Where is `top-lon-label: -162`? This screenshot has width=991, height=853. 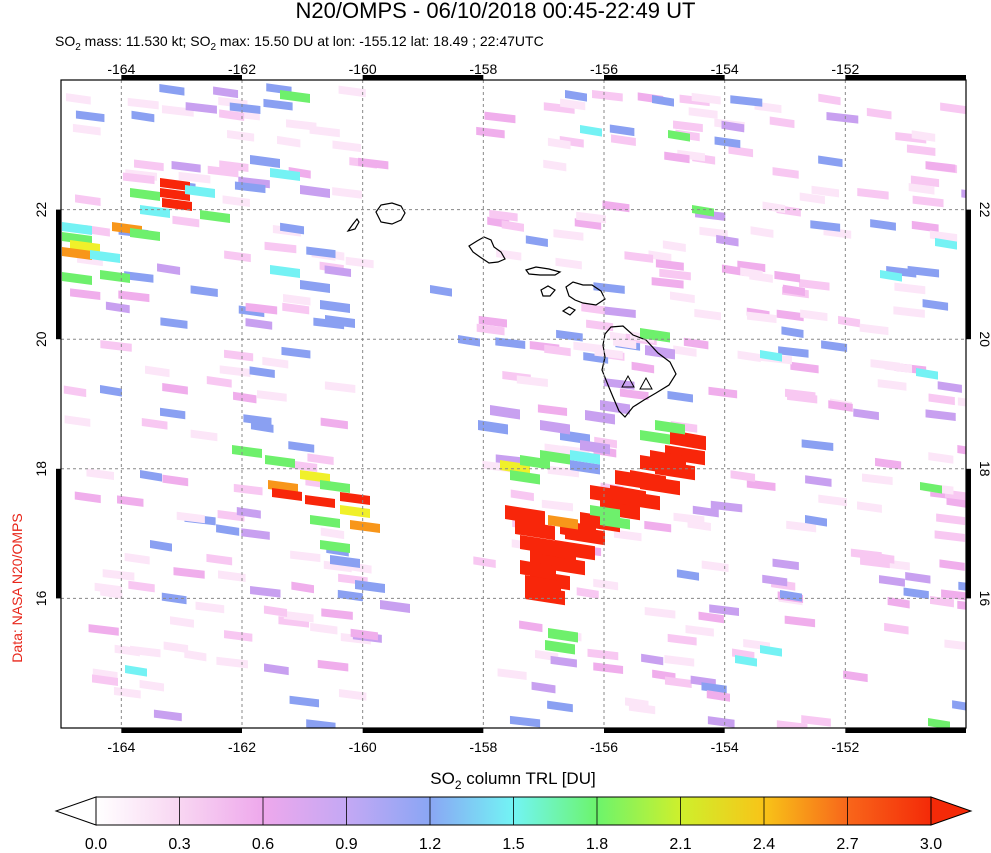
top-lon-label: -162 is located at coordinates (242, 69).